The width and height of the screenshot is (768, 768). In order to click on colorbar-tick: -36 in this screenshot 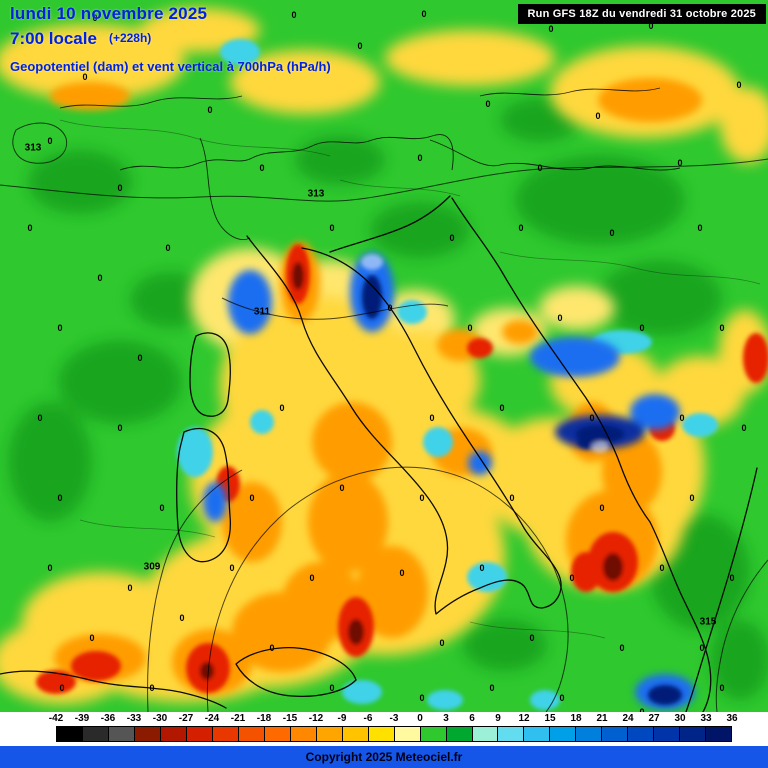, I will do `click(108, 718)`.